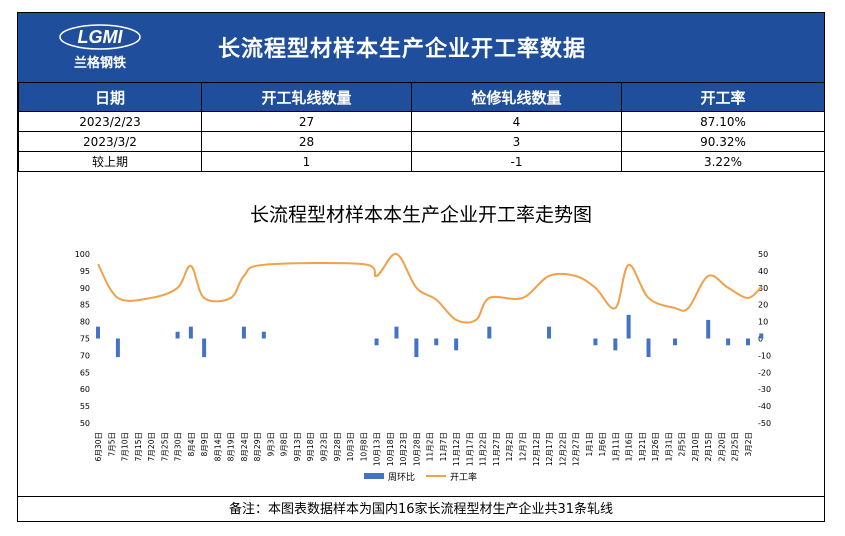 The height and width of the screenshot is (536, 845). I want to click on x-axis-tick-label: 8月9日, so click(204, 444).